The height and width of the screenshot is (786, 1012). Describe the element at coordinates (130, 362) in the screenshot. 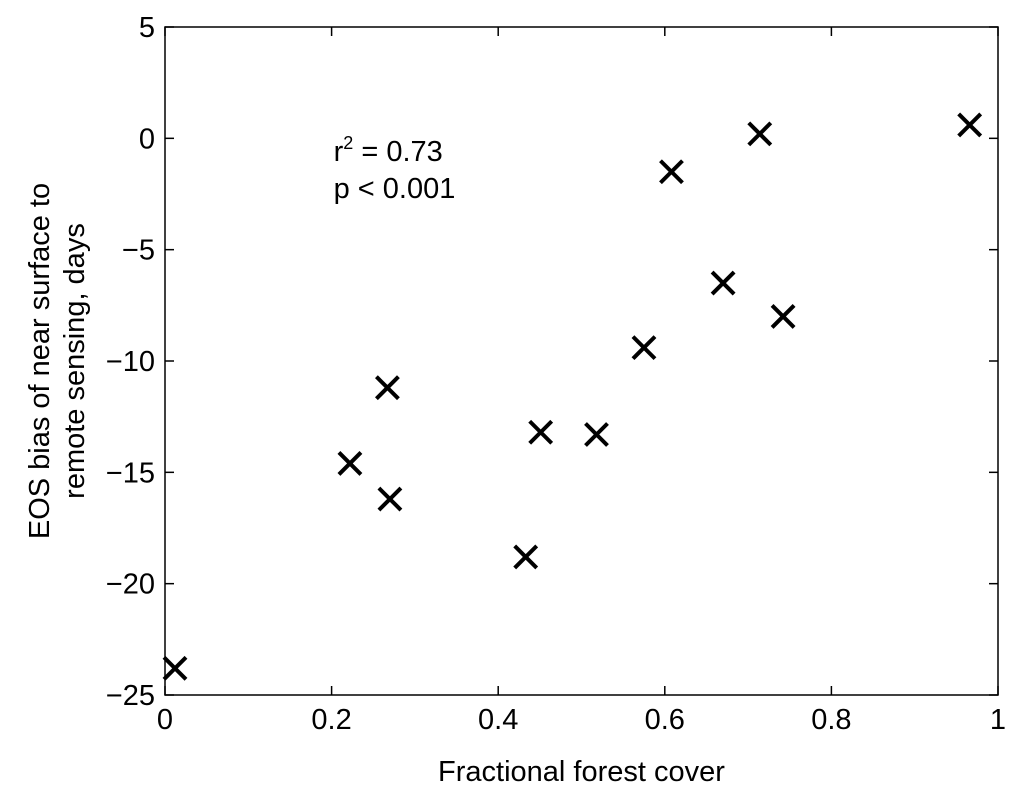

I see `y-tick-label: −10` at that location.